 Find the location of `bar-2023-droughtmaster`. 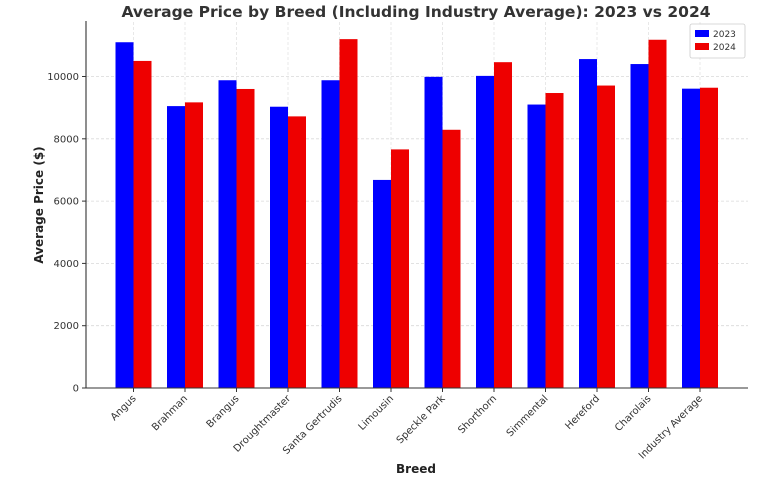

bar-2023-droughtmaster is located at coordinates (279, 247).